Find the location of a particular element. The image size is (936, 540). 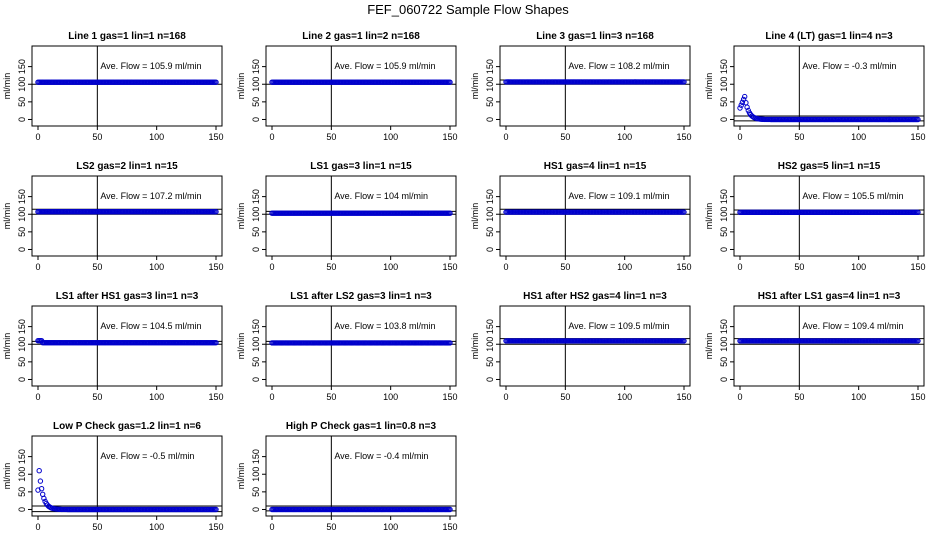

ave-flow-annotation: Ave. Flow = 105.5 ml/min is located at coordinates (852, 196).